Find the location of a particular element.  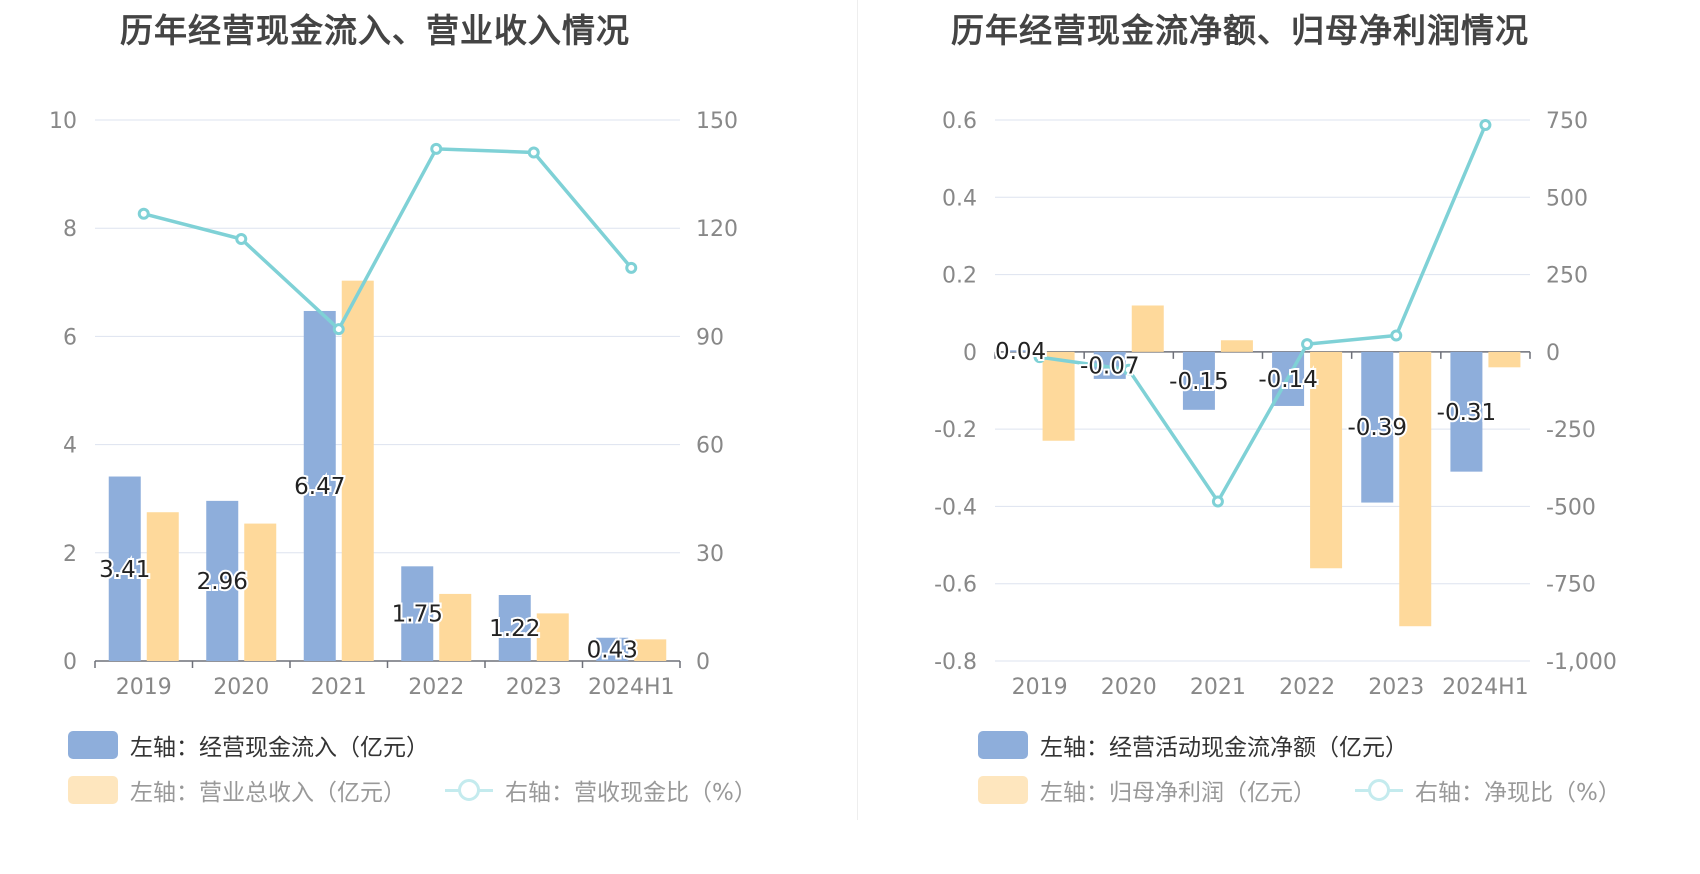

left-axis-tick: -0.2 is located at coordinates (955, 430).